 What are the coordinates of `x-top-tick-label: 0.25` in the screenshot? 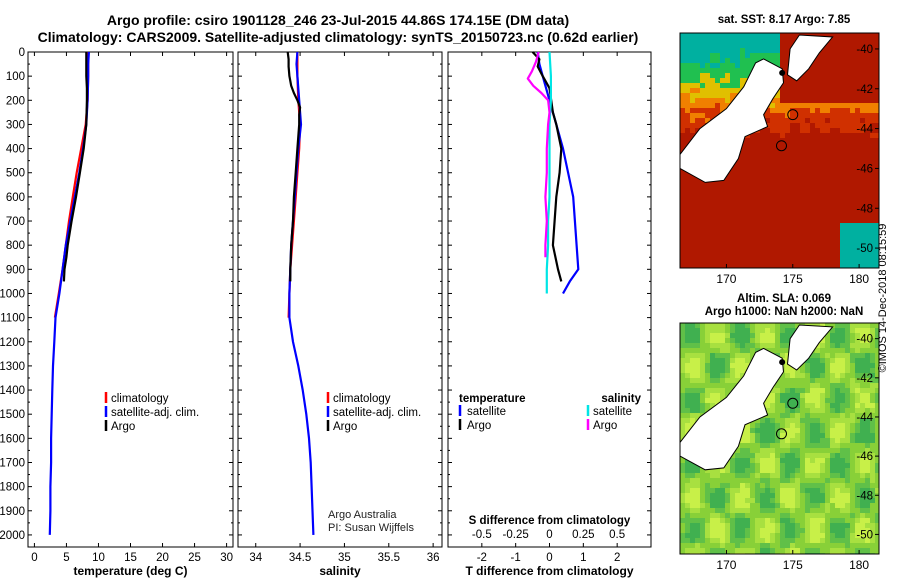 It's located at (583, 535).